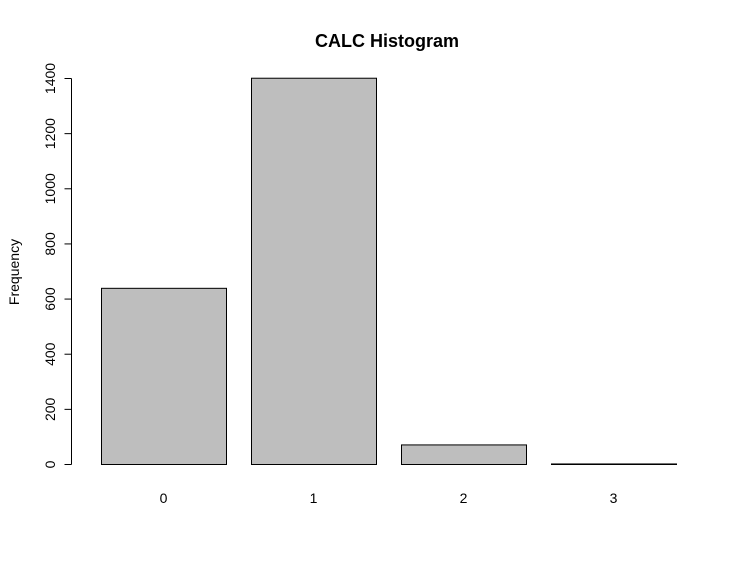 This screenshot has height=566, width=738. What do you see at coordinates (50, 244) in the screenshot?
I see `y-tick-label: 800` at bounding box center [50, 244].